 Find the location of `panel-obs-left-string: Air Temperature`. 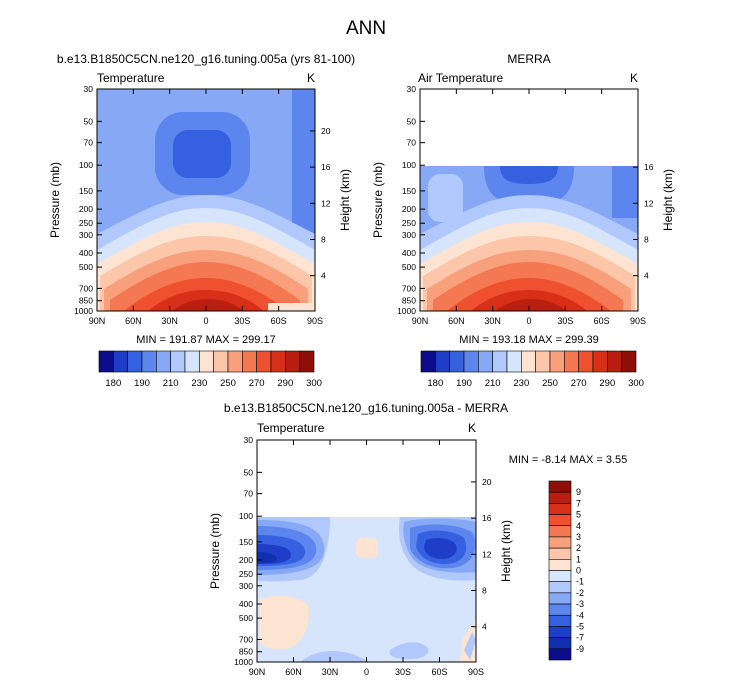

panel-obs-left-string: Air Temperature is located at coordinates (460, 78).